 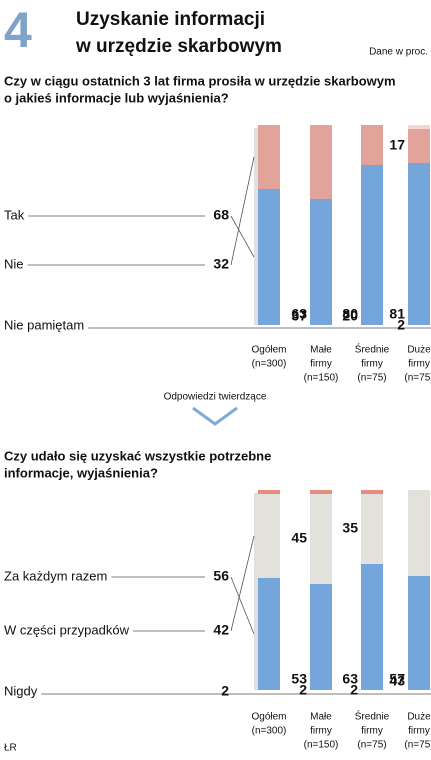 What do you see at coordinates (67, 629) in the screenshot?
I see `series-label: W części przypadków` at bounding box center [67, 629].